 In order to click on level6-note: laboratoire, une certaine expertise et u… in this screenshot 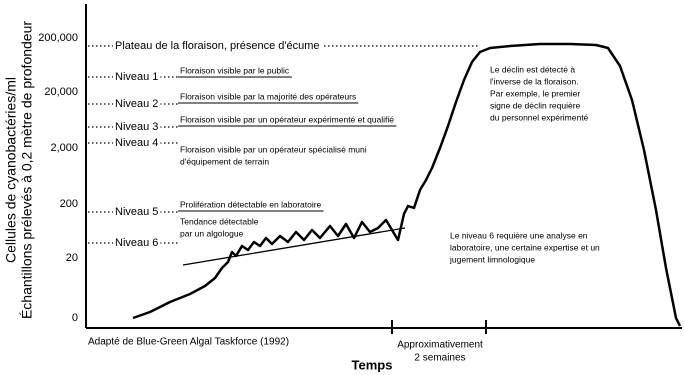, I will do `click(525, 247)`.